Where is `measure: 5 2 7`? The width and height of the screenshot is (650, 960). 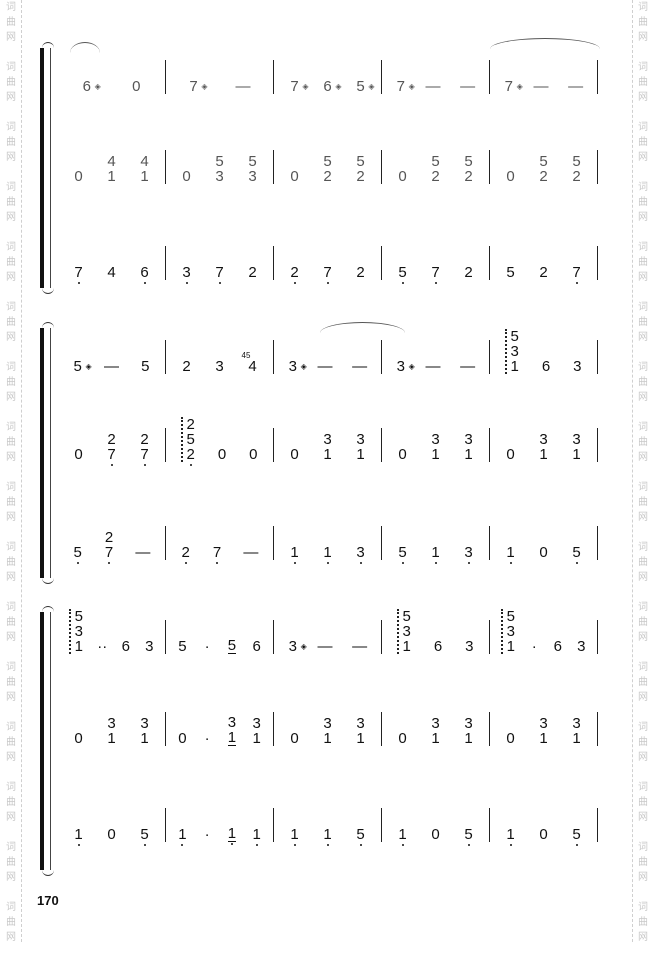
measure: 5 2 7 is located at coordinates (544, 265).